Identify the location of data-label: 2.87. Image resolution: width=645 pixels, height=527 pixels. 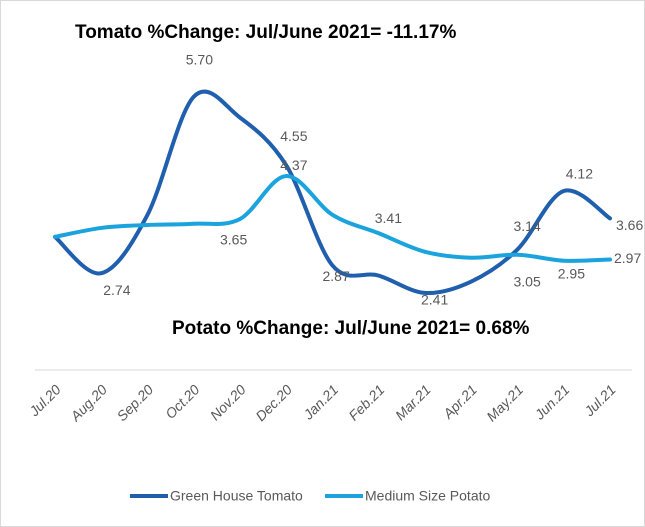
(336, 276).